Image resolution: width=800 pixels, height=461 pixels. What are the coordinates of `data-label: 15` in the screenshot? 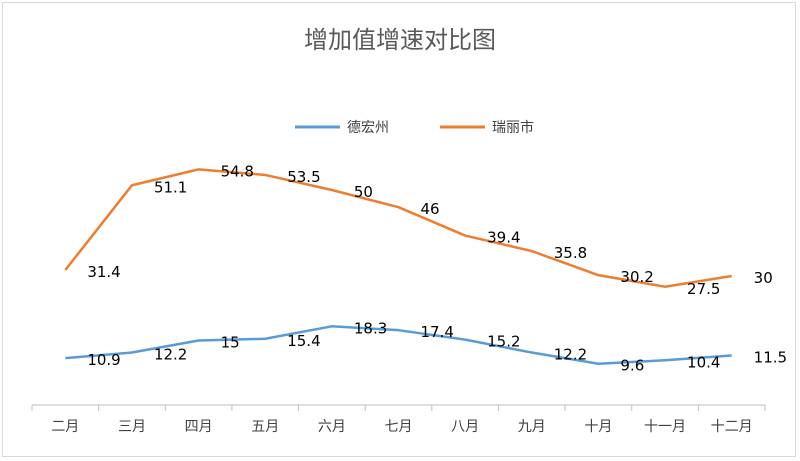 It's located at (230, 343).